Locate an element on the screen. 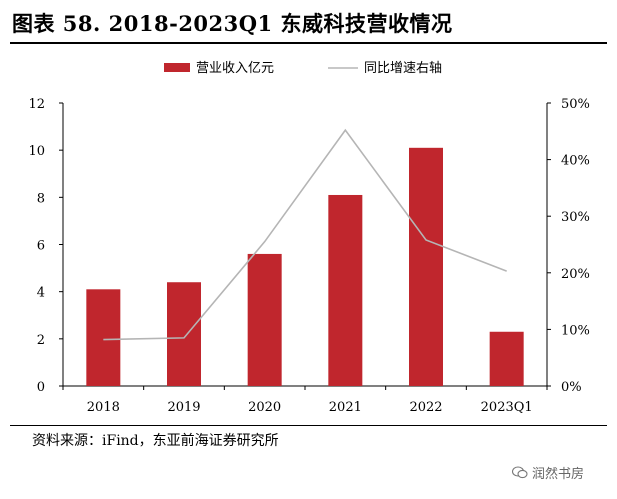 This screenshot has height=499, width=617. right-tick-label: 20% is located at coordinates (575, 274).